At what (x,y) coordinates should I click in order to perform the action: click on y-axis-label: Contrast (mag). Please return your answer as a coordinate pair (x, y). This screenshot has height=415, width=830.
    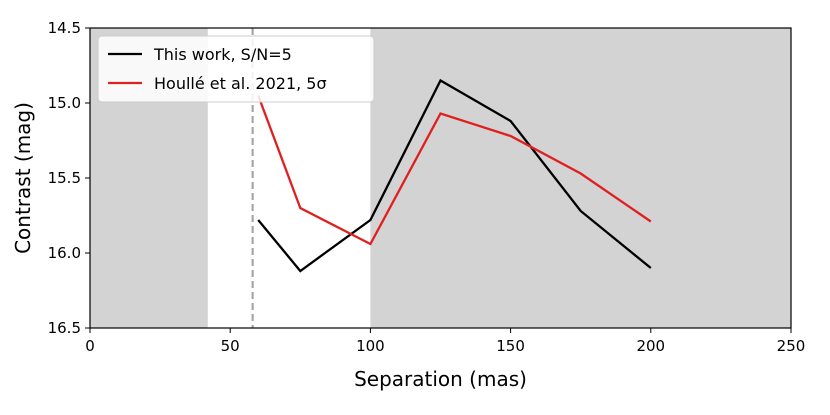
    Looking at the image, I should click on (23, 178).